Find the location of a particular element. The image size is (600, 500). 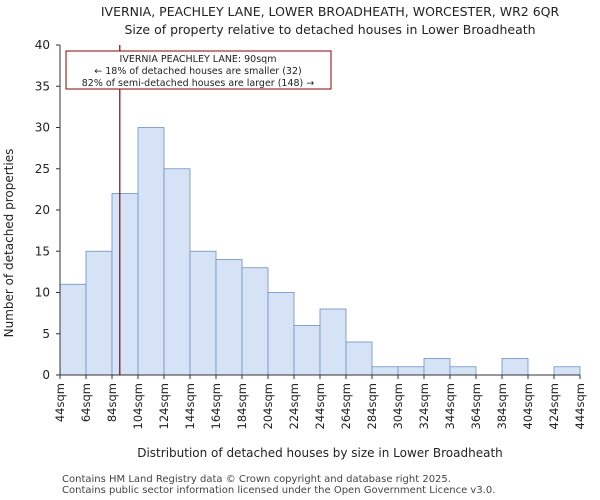

y-tick-label: 40 is located at coordinates (42, 45).